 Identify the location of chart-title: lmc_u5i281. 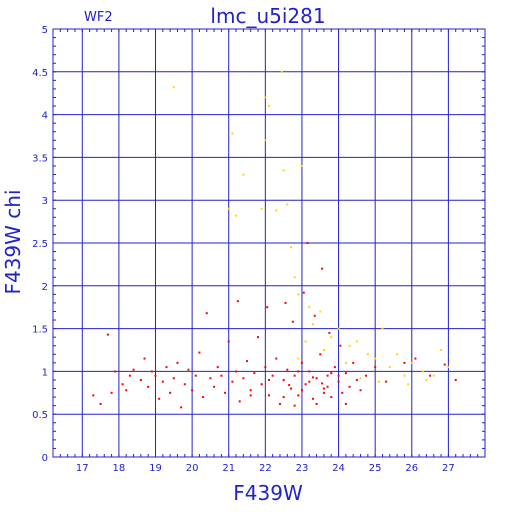
(267, 16).